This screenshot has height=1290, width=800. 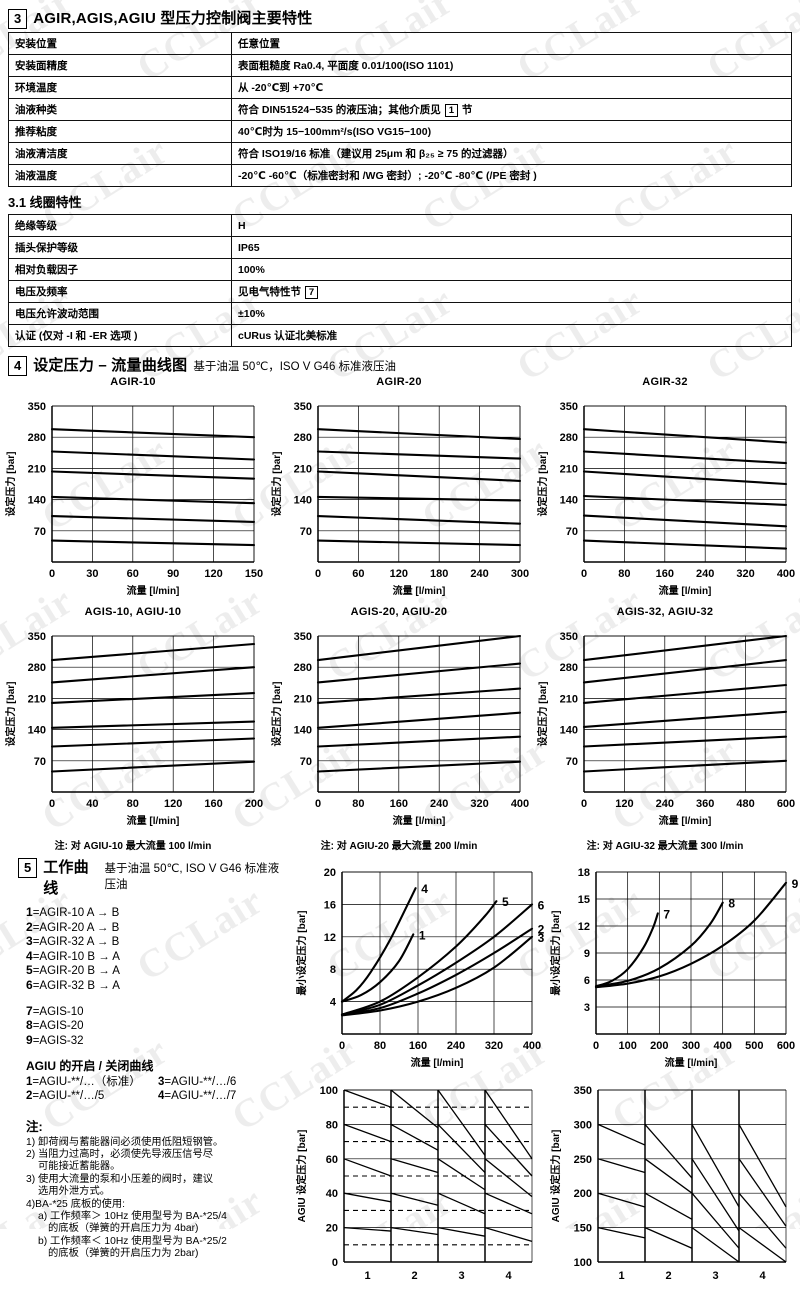 I want to click on table-cell-key: 油液清洁度, so click(x=120, y=153).